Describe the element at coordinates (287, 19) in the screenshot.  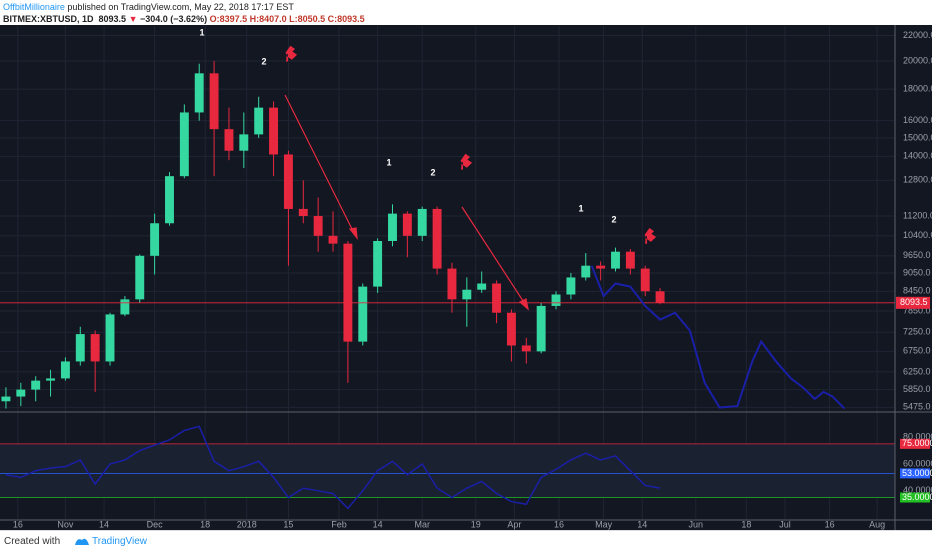
I see `ohlc: O:8397.5 H:8407.0 L:8050.5 C:8093.5` at that location.